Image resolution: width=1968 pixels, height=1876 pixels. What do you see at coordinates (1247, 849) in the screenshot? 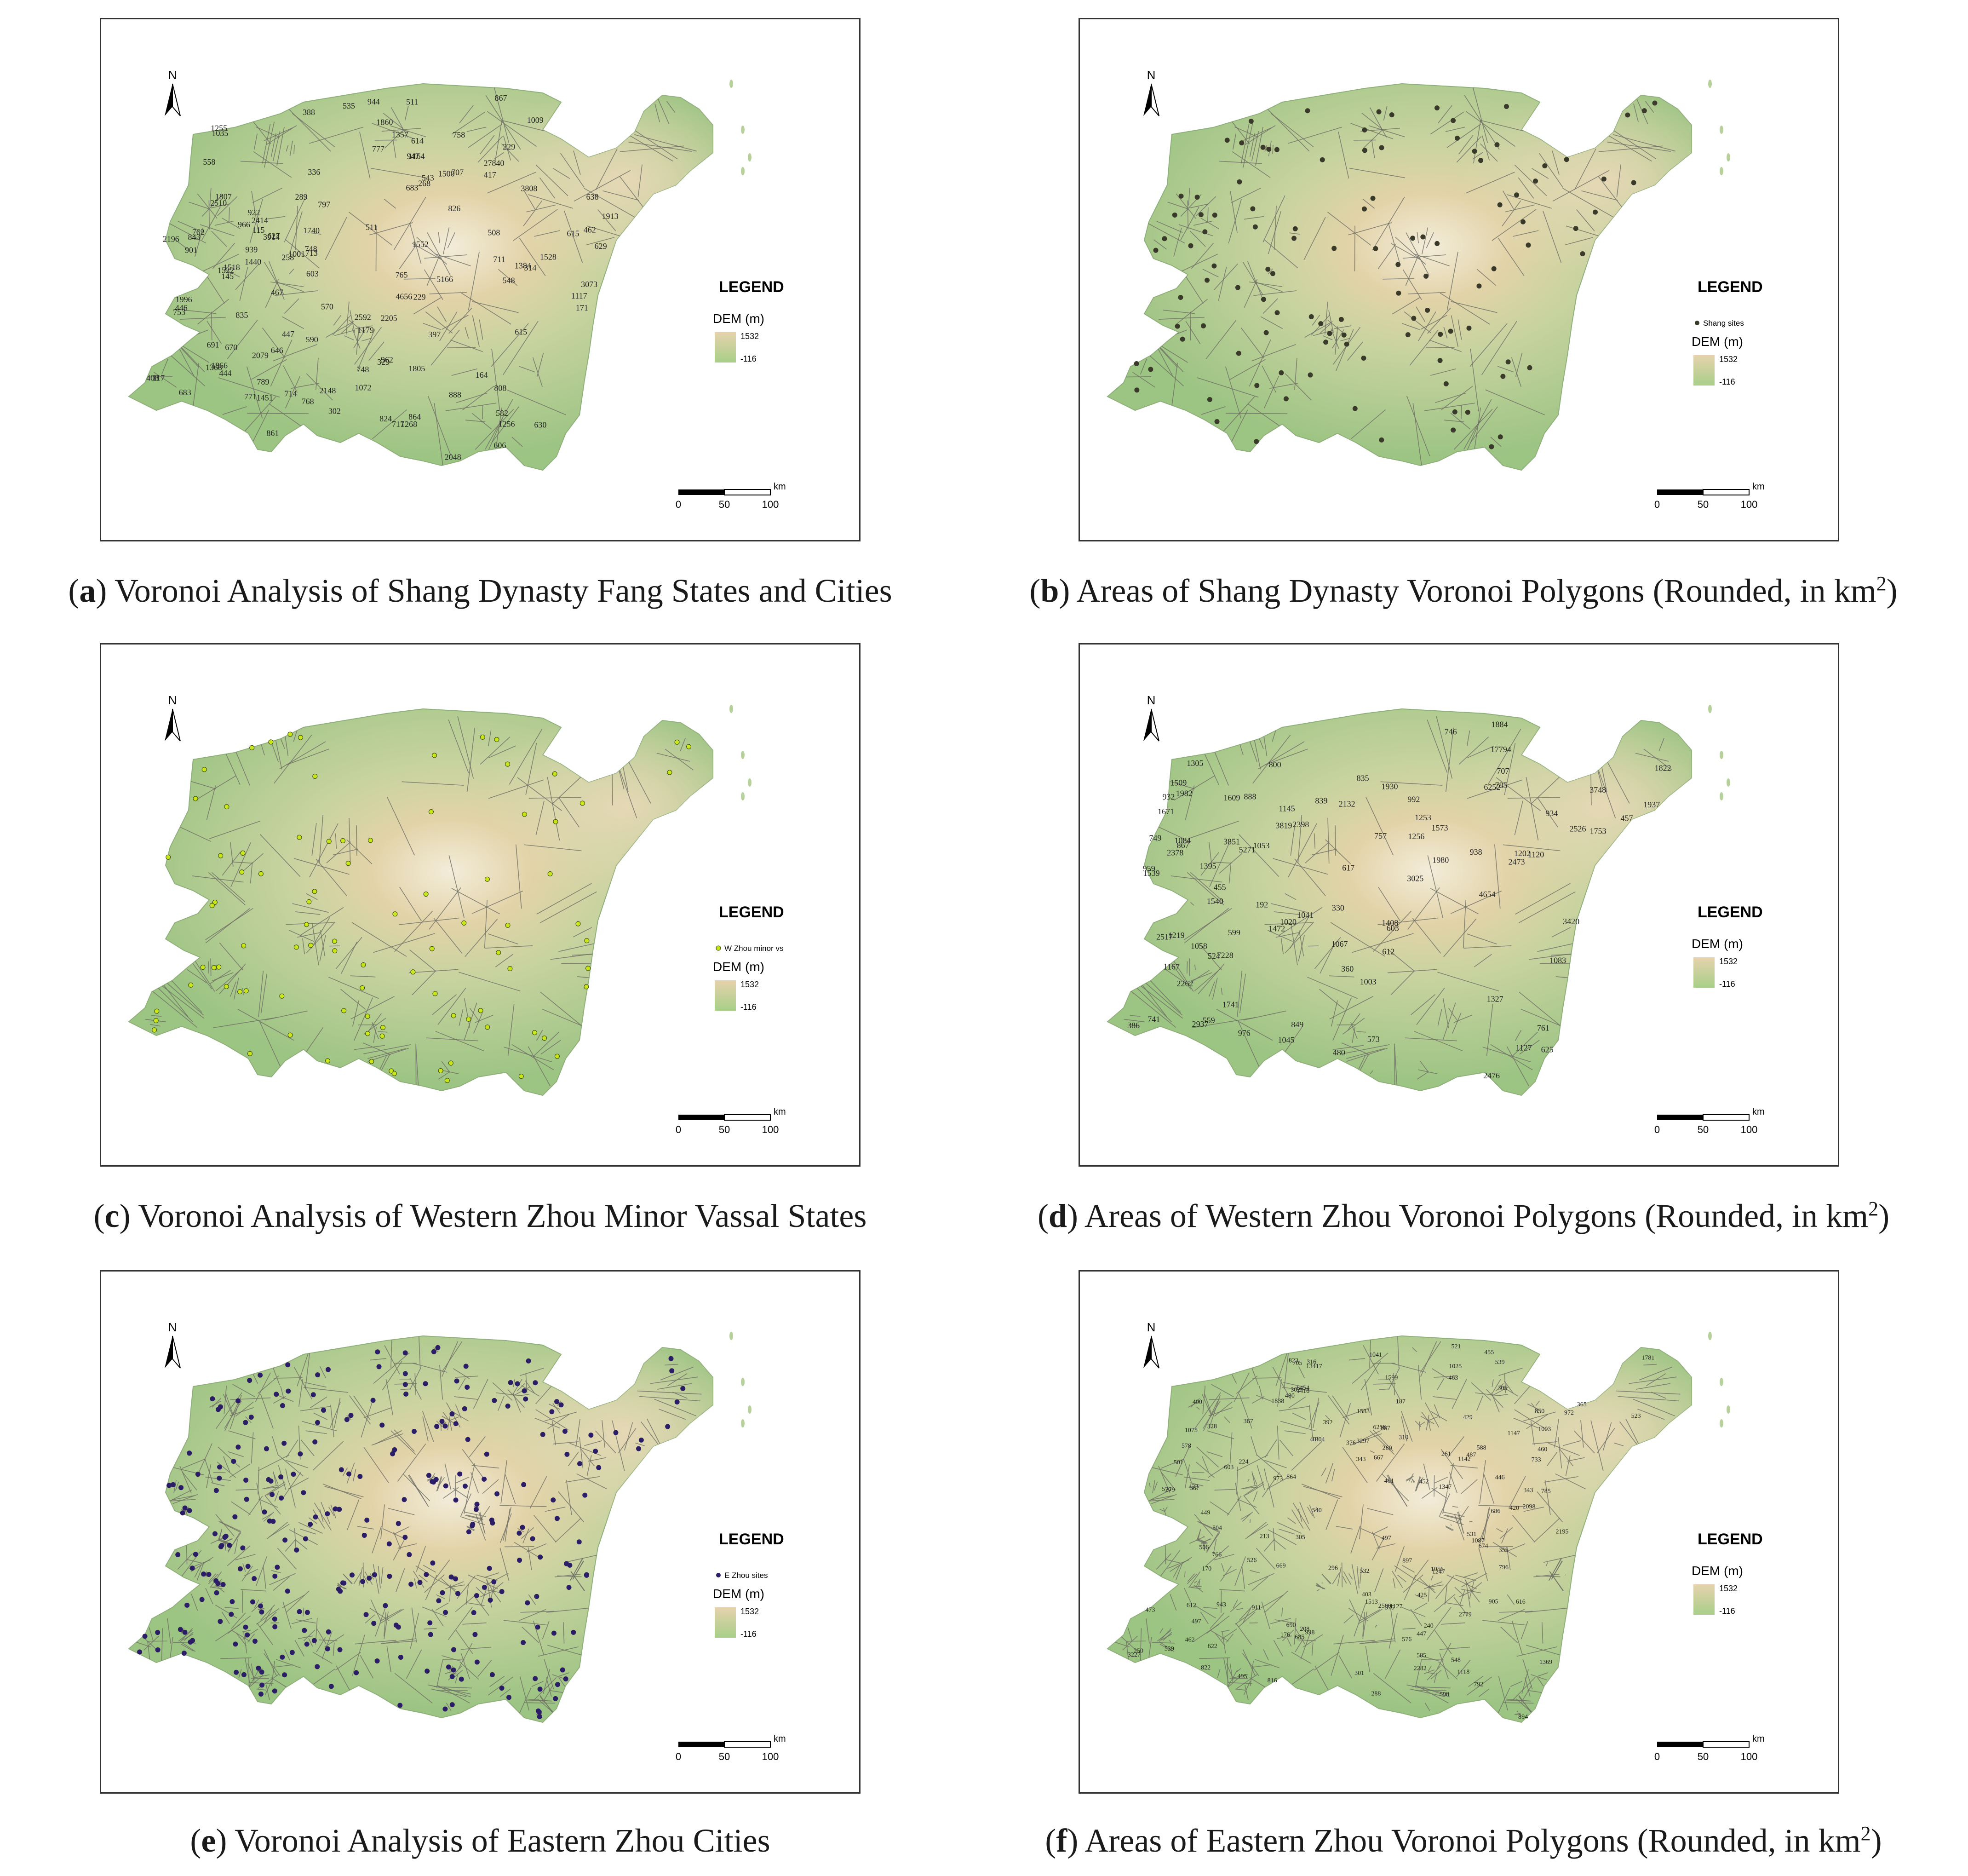
I see `area-label: 5271` at bounding box center [1247, 849].